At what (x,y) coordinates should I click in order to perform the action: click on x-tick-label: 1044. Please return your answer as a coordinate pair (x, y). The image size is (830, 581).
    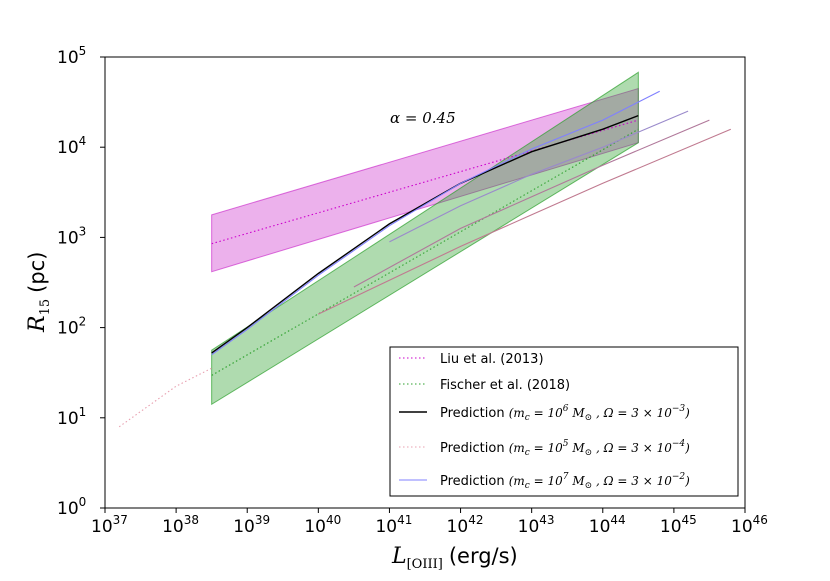
    Looking at the image, I should click on (607, 525).